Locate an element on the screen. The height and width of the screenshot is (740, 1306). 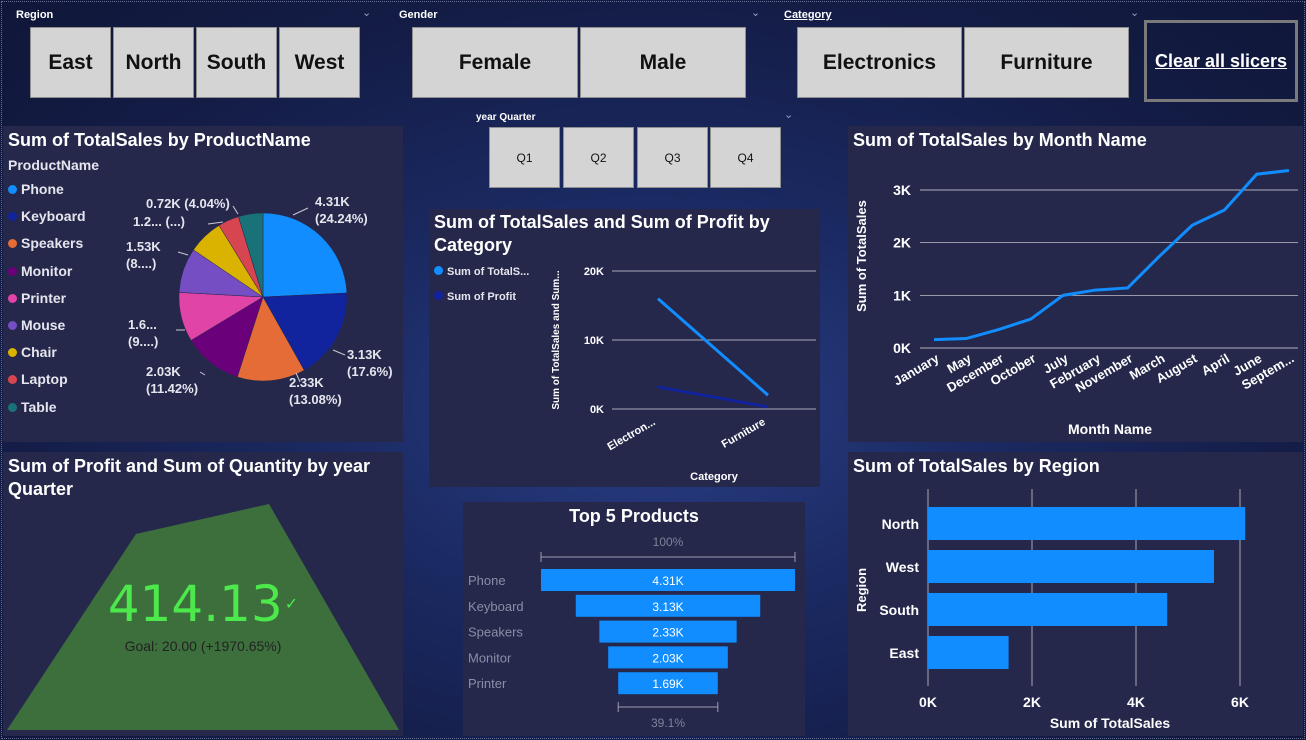
kpi-goal-shape is located at coordinates (203, 617).